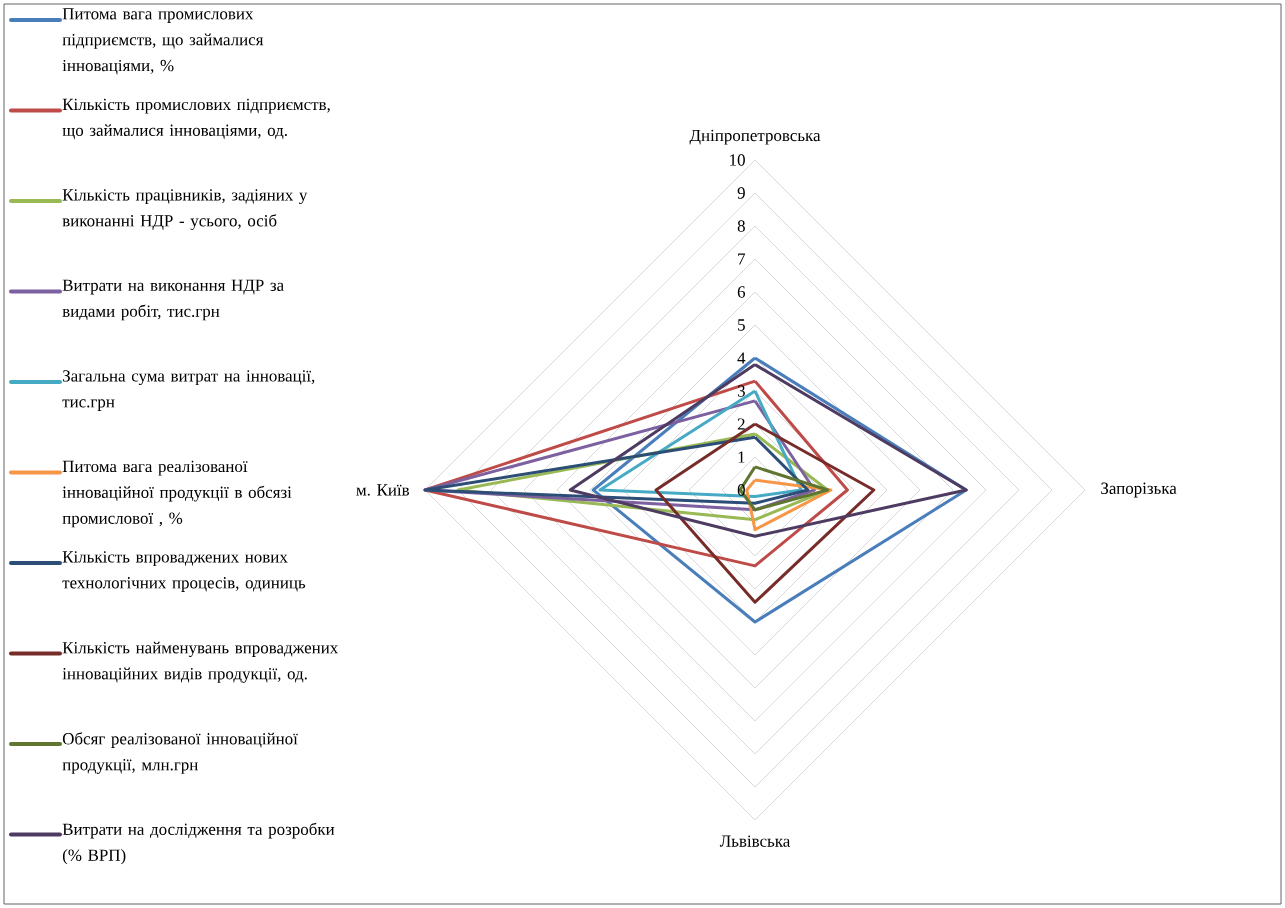  I want to click on legend-label: Кількість працівників, задіяних у виконанні НДР - усього, осіб, so click(185, 209).